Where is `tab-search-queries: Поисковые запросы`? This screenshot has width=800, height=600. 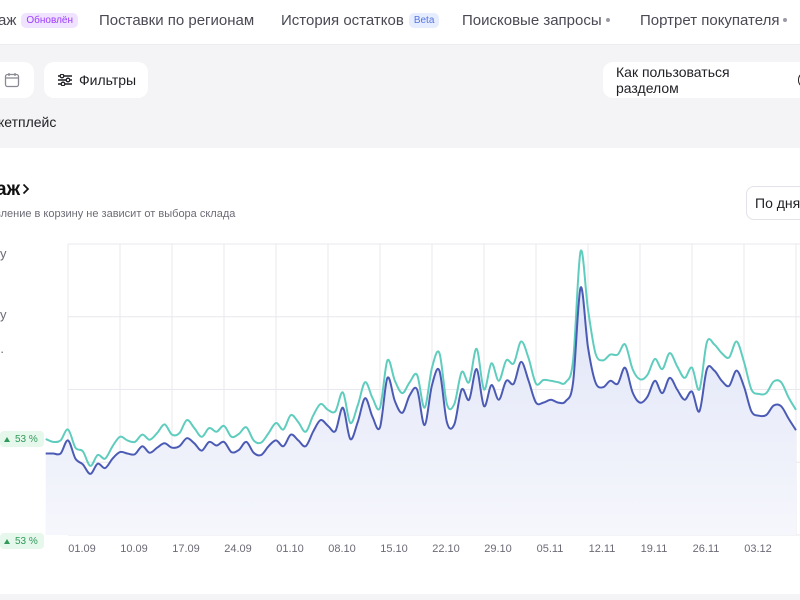 tab-search-queries: Поисковые запросы is located at coordinates (536, 20).